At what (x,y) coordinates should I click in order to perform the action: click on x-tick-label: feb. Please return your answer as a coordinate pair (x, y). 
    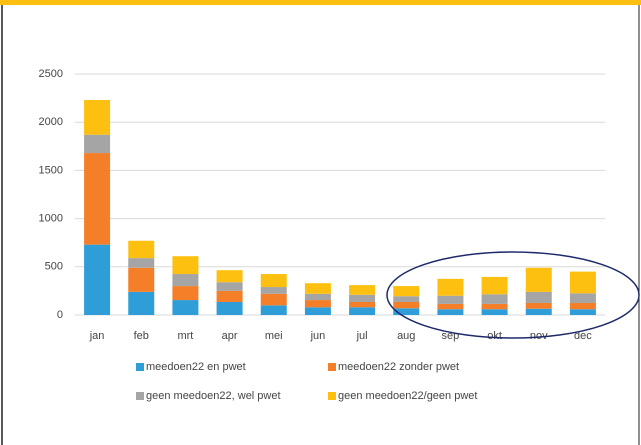
    Looking at the image, I should click on (141, 336).